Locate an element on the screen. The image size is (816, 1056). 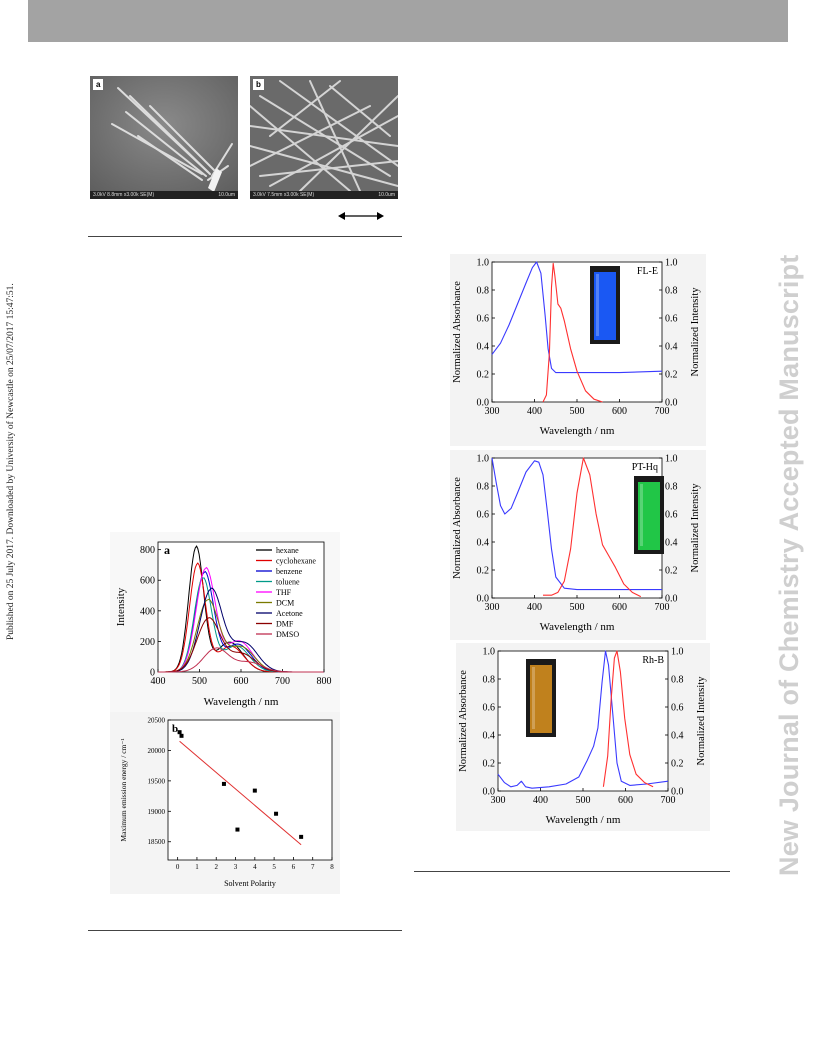
divider-left-bottom is located at coordinates (245, 930).